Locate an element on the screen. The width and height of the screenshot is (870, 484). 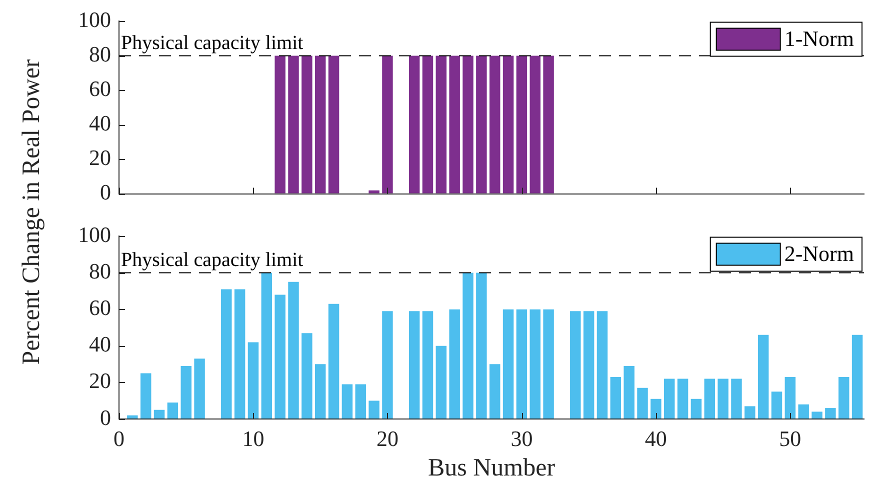
x-tick-label: 30 is located at coordinates (521, 438).